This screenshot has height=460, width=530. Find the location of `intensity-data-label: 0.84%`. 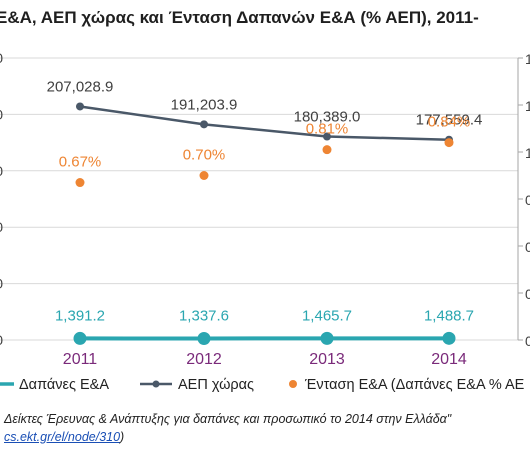

intensity-data-label: 0.84% is located at coordinates (449, 122).